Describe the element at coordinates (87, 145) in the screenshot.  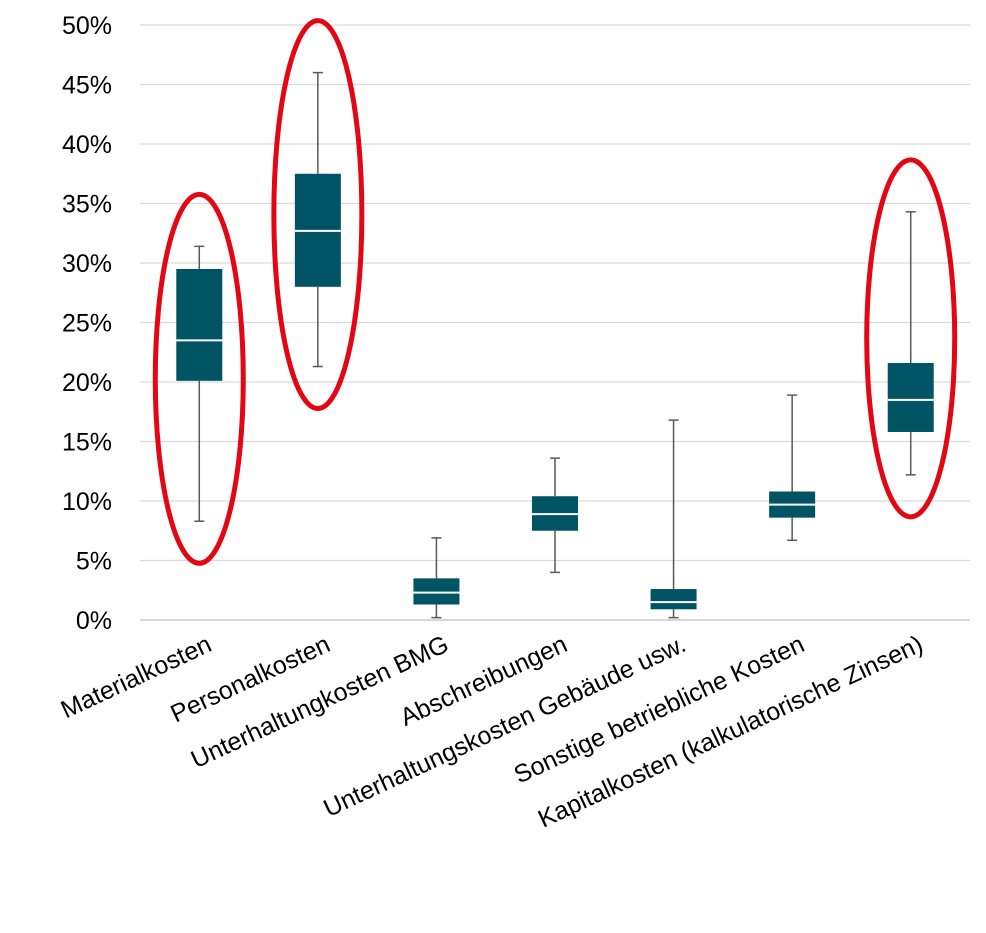
I see `y-tick-label: 40%` at that location.